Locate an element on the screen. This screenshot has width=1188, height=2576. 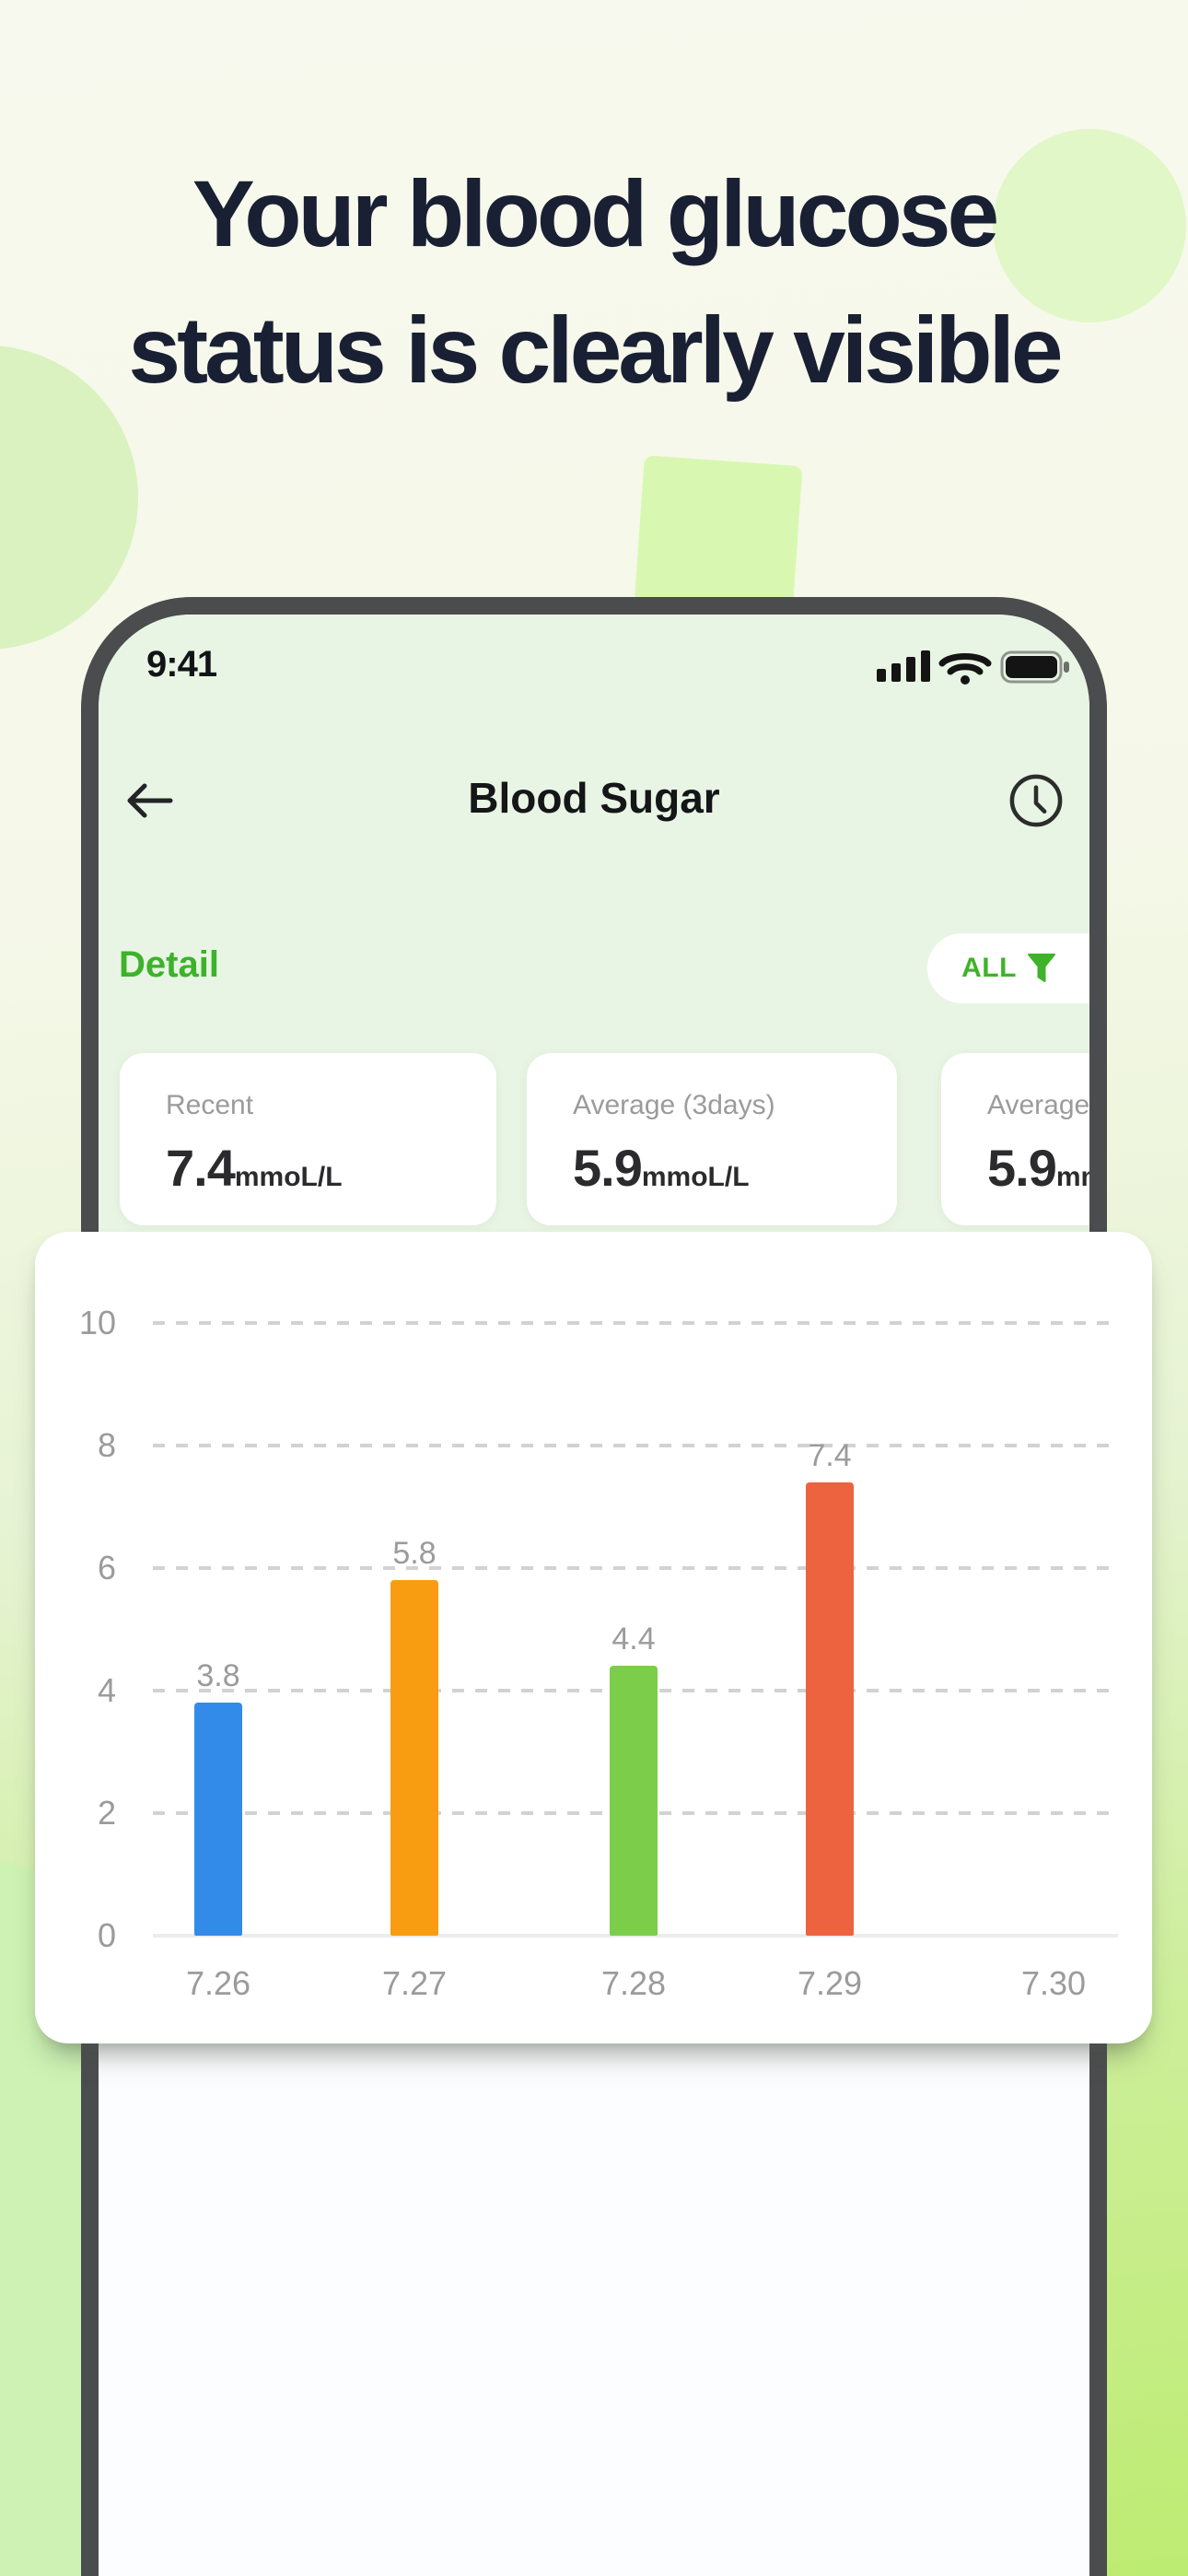
bar-value-label: 3.8 is located at coordinates (218, 1676).